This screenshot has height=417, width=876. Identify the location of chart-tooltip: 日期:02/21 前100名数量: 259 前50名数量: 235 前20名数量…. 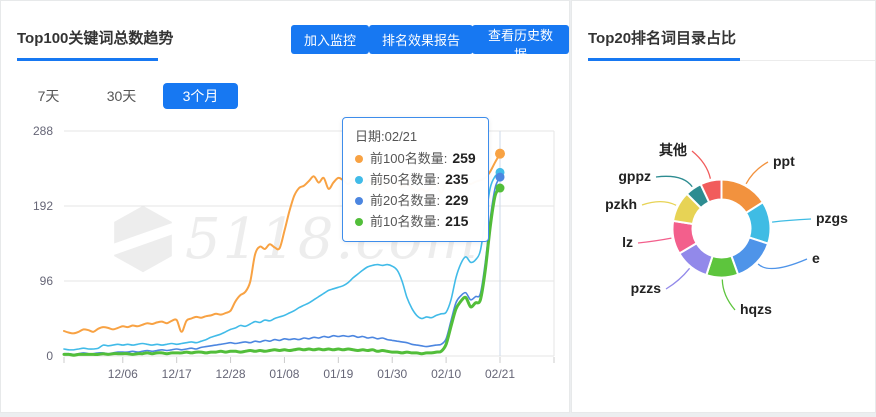
(415, 179).